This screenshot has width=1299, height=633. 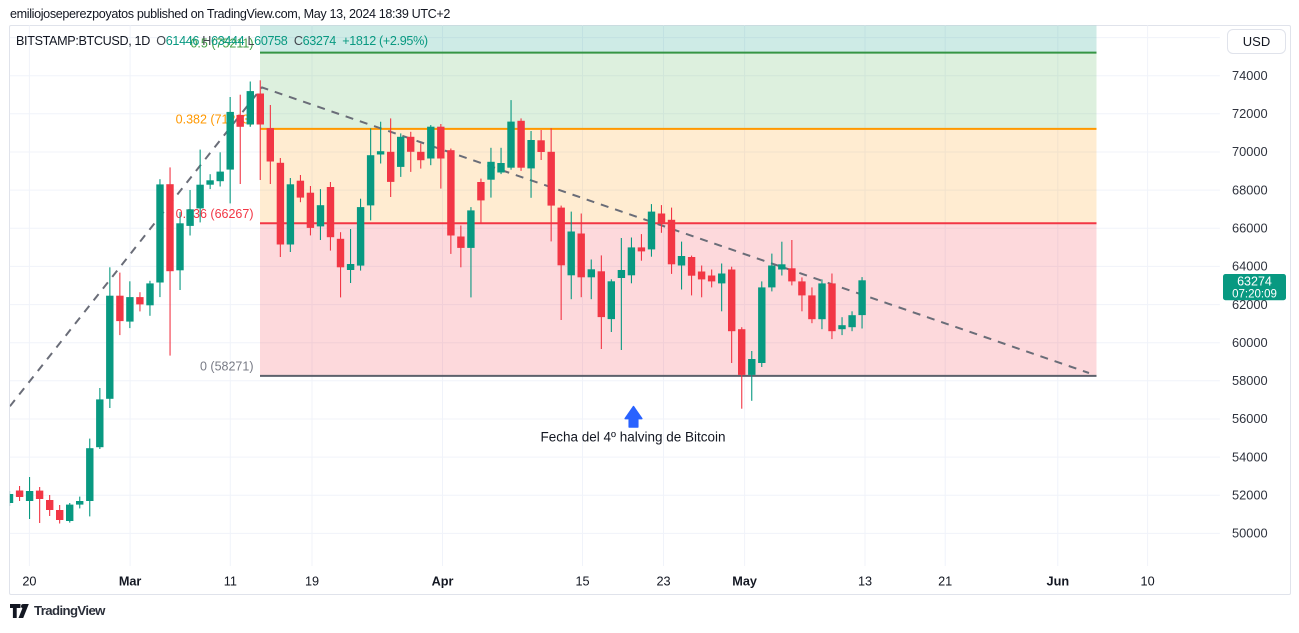 What do you see at coordinates (1250, 75) in the screenshot?
I see `svg-text: 74000` at bounding box center [1250, 75].